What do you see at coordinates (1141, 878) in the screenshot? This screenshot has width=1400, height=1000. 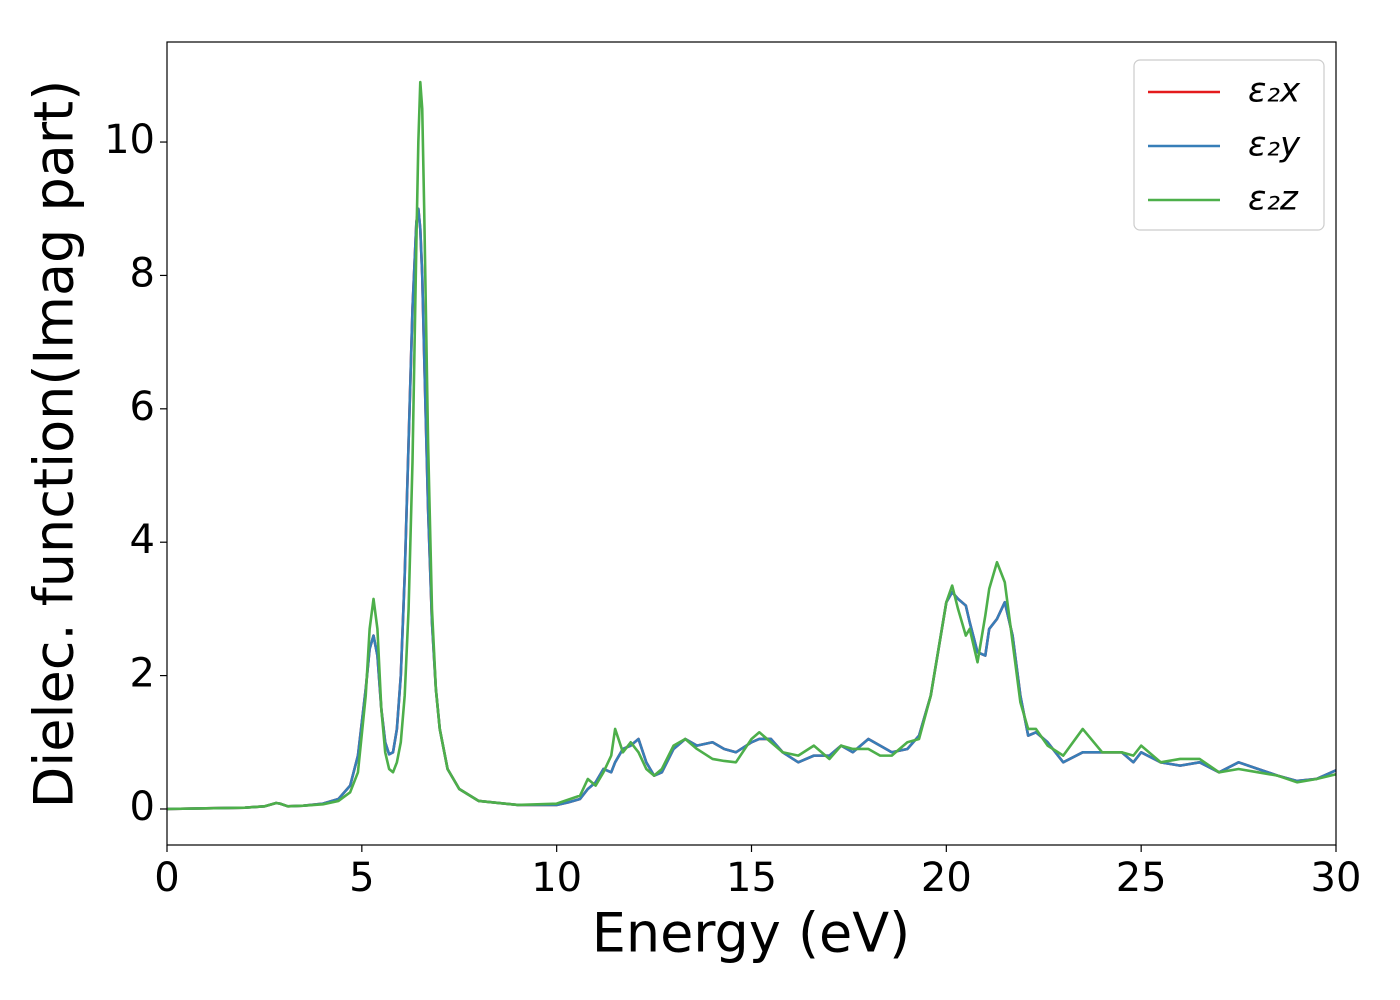 I see `x-tick-label: 25` at bounding box center [1141, 878].